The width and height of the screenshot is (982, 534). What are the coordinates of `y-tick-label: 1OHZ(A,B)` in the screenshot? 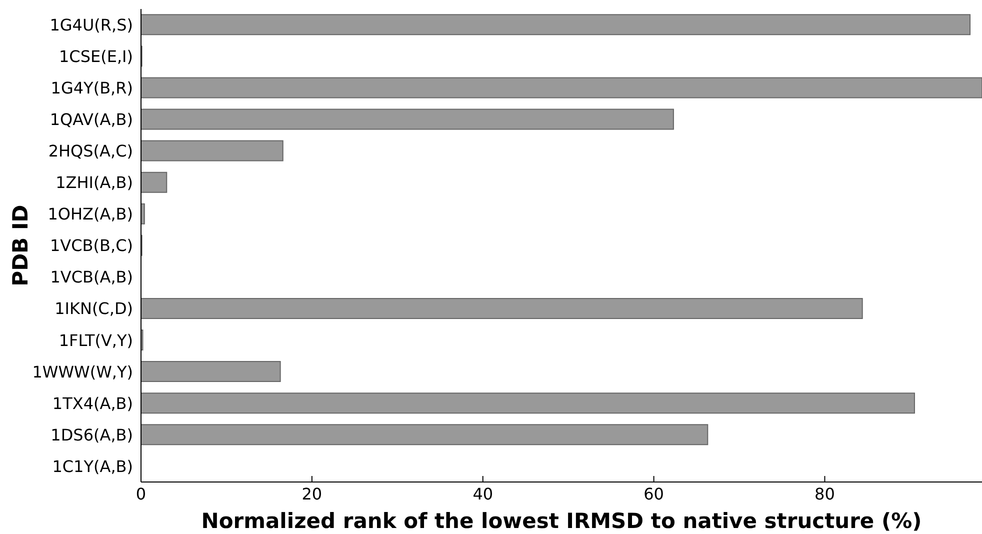 It's located at (90, 214).